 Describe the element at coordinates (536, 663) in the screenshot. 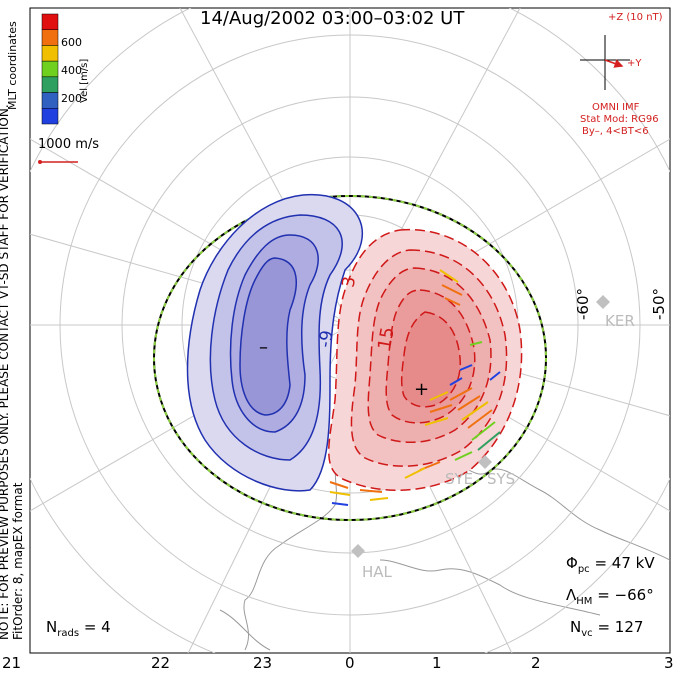

I see `mlt-hour-2: 2` at that location.